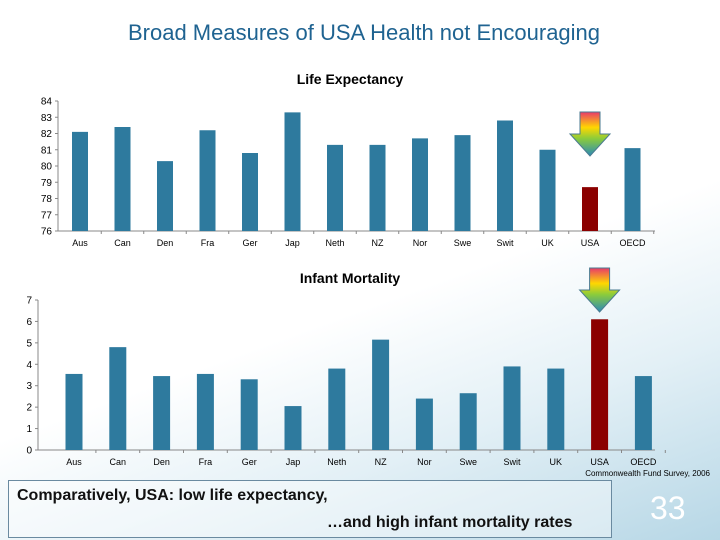 The image size is (720, 540). I want to click on y-tick-label: 7, so click(29, 301).